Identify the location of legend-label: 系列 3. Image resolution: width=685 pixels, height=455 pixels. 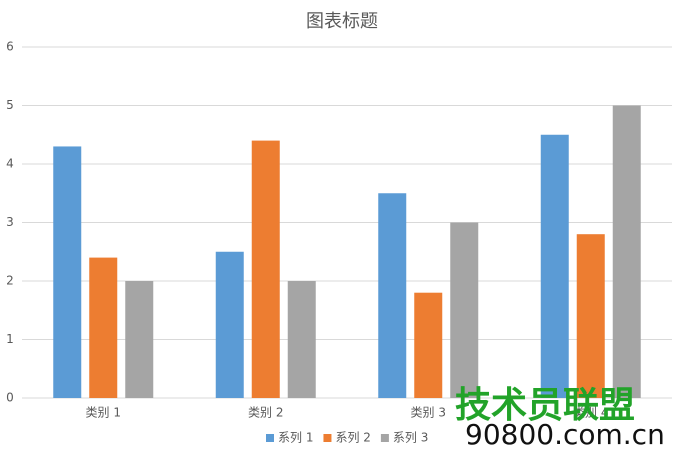
(410, 438).